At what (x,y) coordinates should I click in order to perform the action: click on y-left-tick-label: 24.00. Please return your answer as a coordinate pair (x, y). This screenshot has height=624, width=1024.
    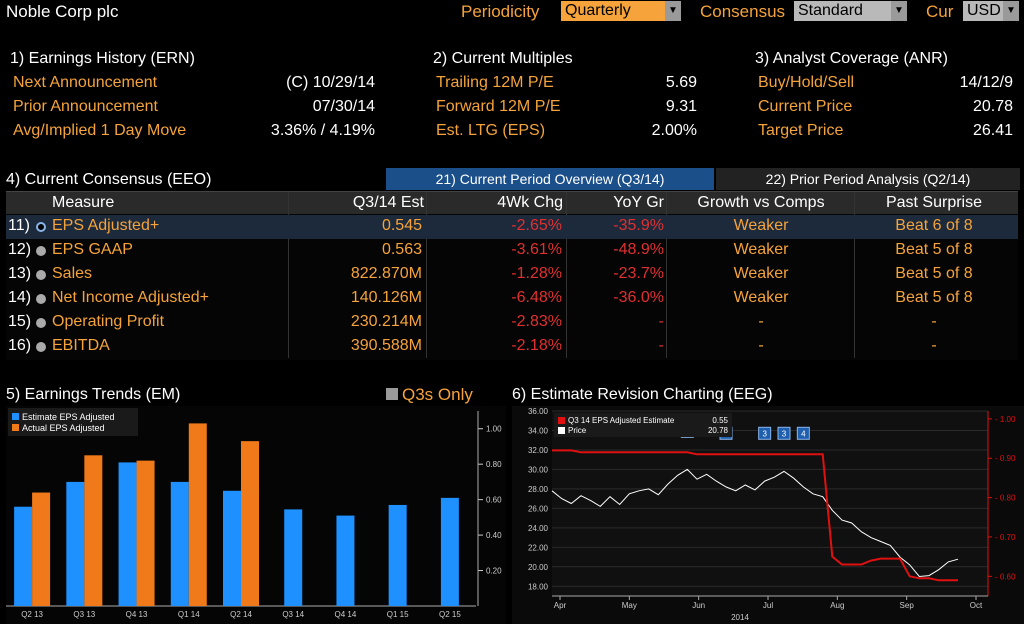
    Looking at the image, I should click on (538, 528).